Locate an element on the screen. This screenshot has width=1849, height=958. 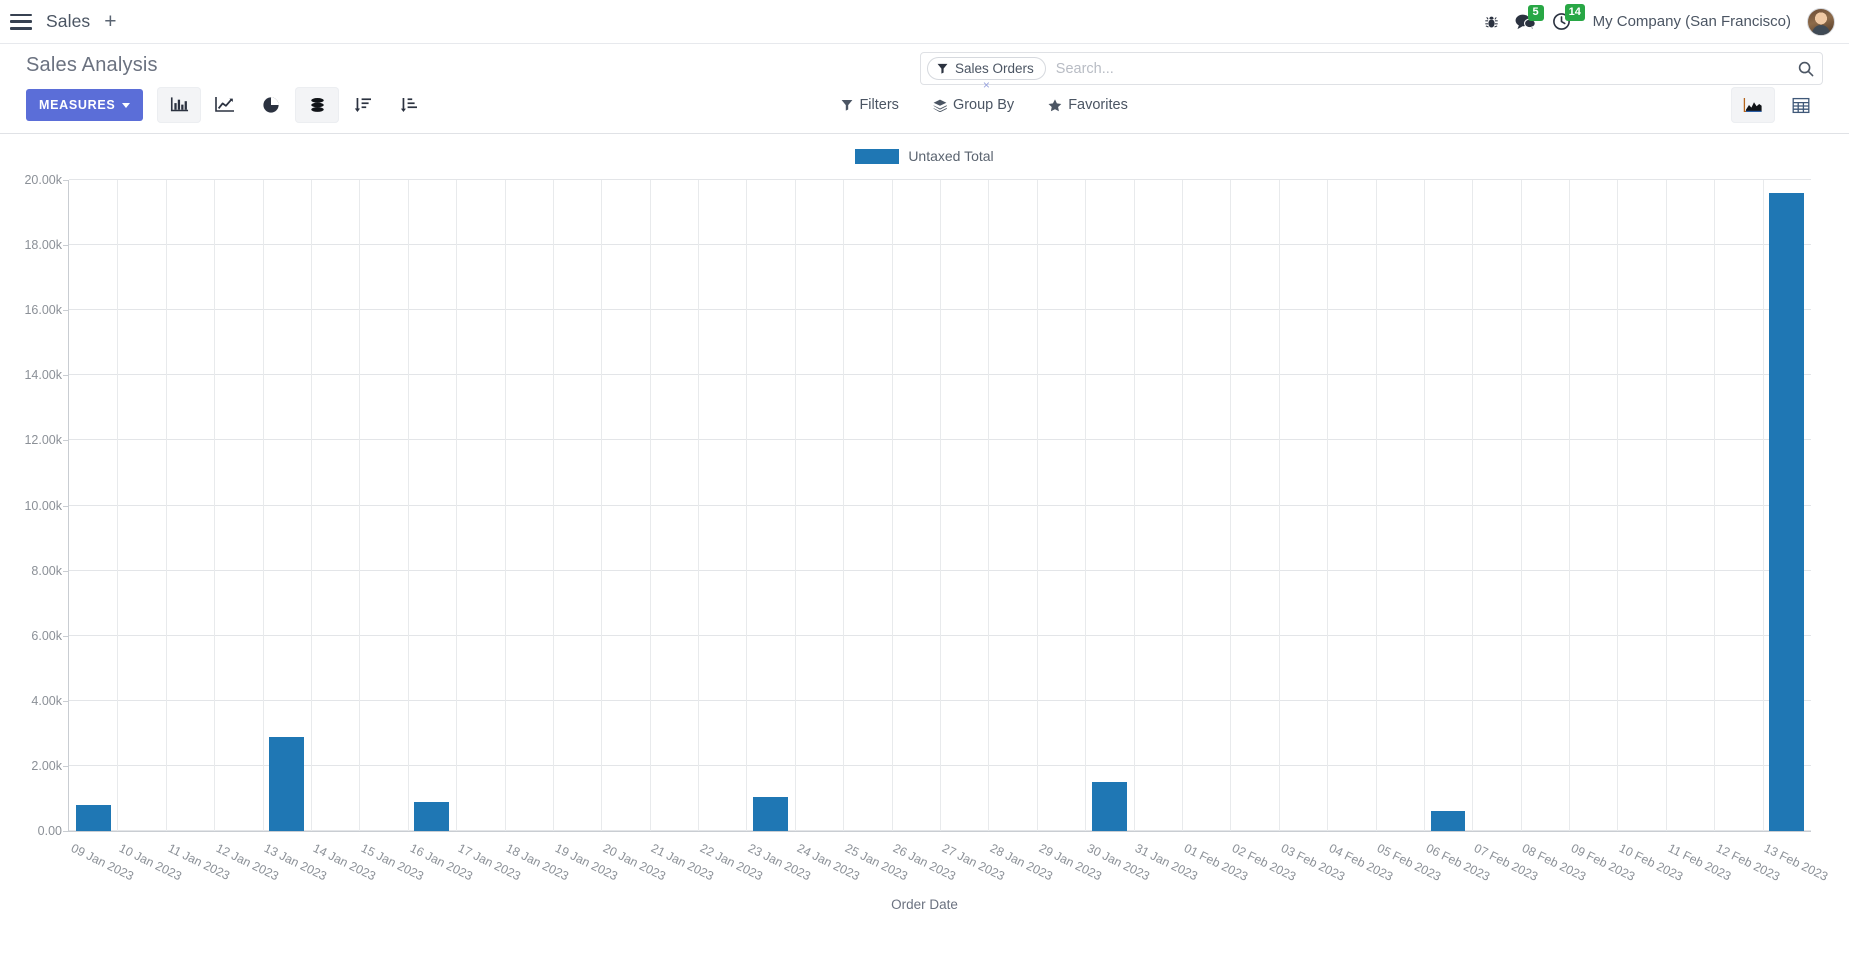
measures-button: MEASURES is located at coordinates (85, 105).